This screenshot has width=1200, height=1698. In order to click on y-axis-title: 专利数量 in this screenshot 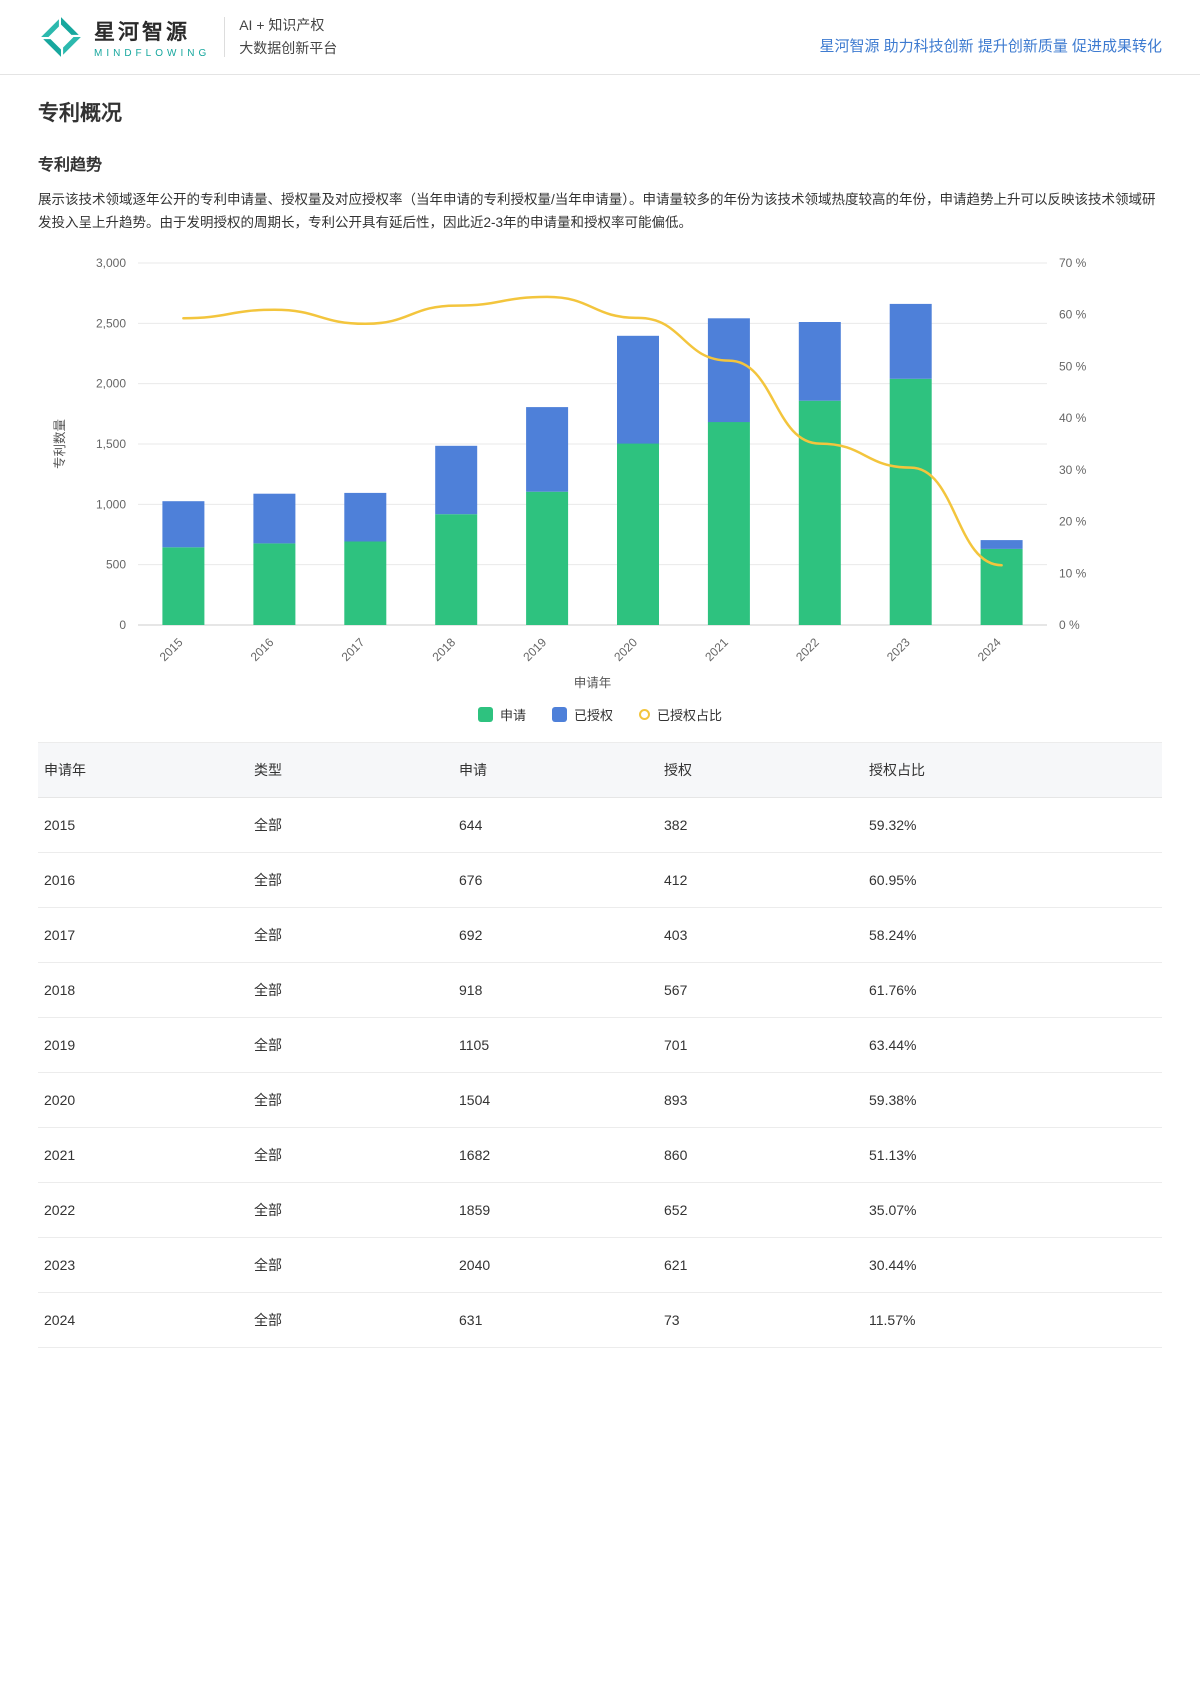, I will do `click(59, 444)`.